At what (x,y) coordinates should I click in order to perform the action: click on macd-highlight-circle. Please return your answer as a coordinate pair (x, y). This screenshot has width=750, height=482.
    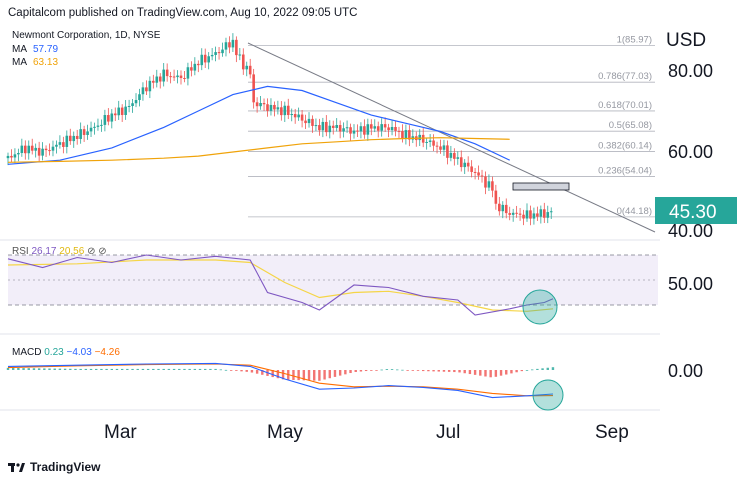
    Looking at the image, I should click on (548, 395).